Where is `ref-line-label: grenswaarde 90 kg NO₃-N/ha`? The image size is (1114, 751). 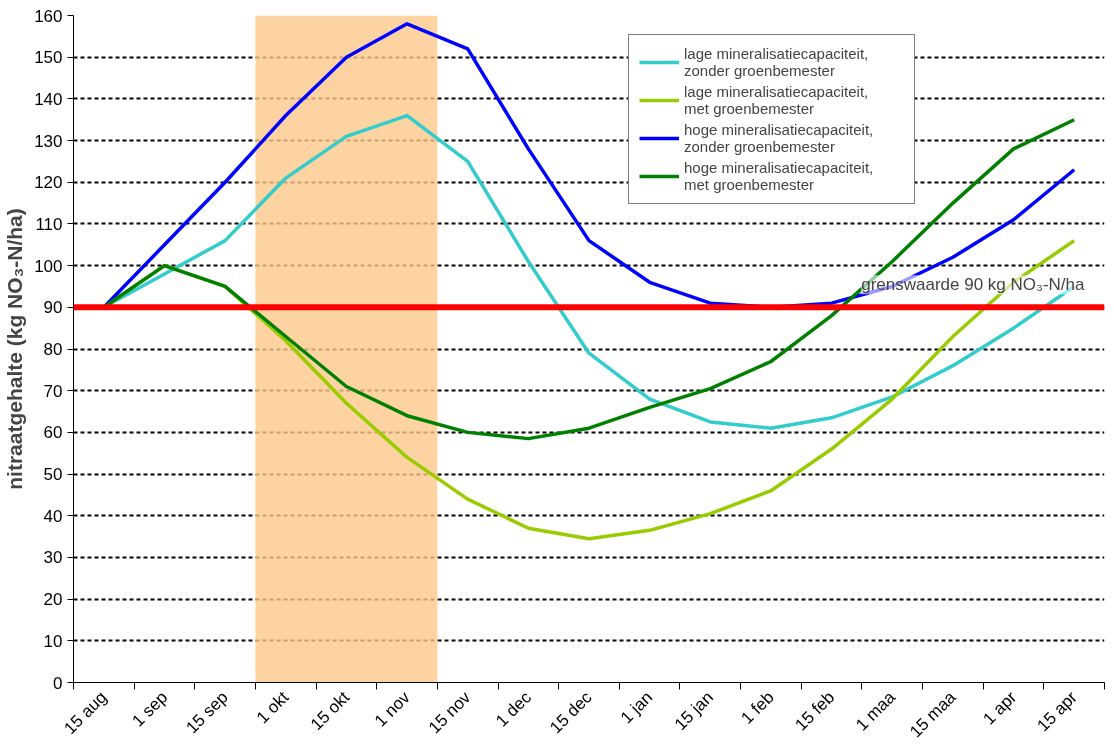
ref-line-label: grenswaarde 90 kg NO₃-N/ha is located at coordinates (973, 285).